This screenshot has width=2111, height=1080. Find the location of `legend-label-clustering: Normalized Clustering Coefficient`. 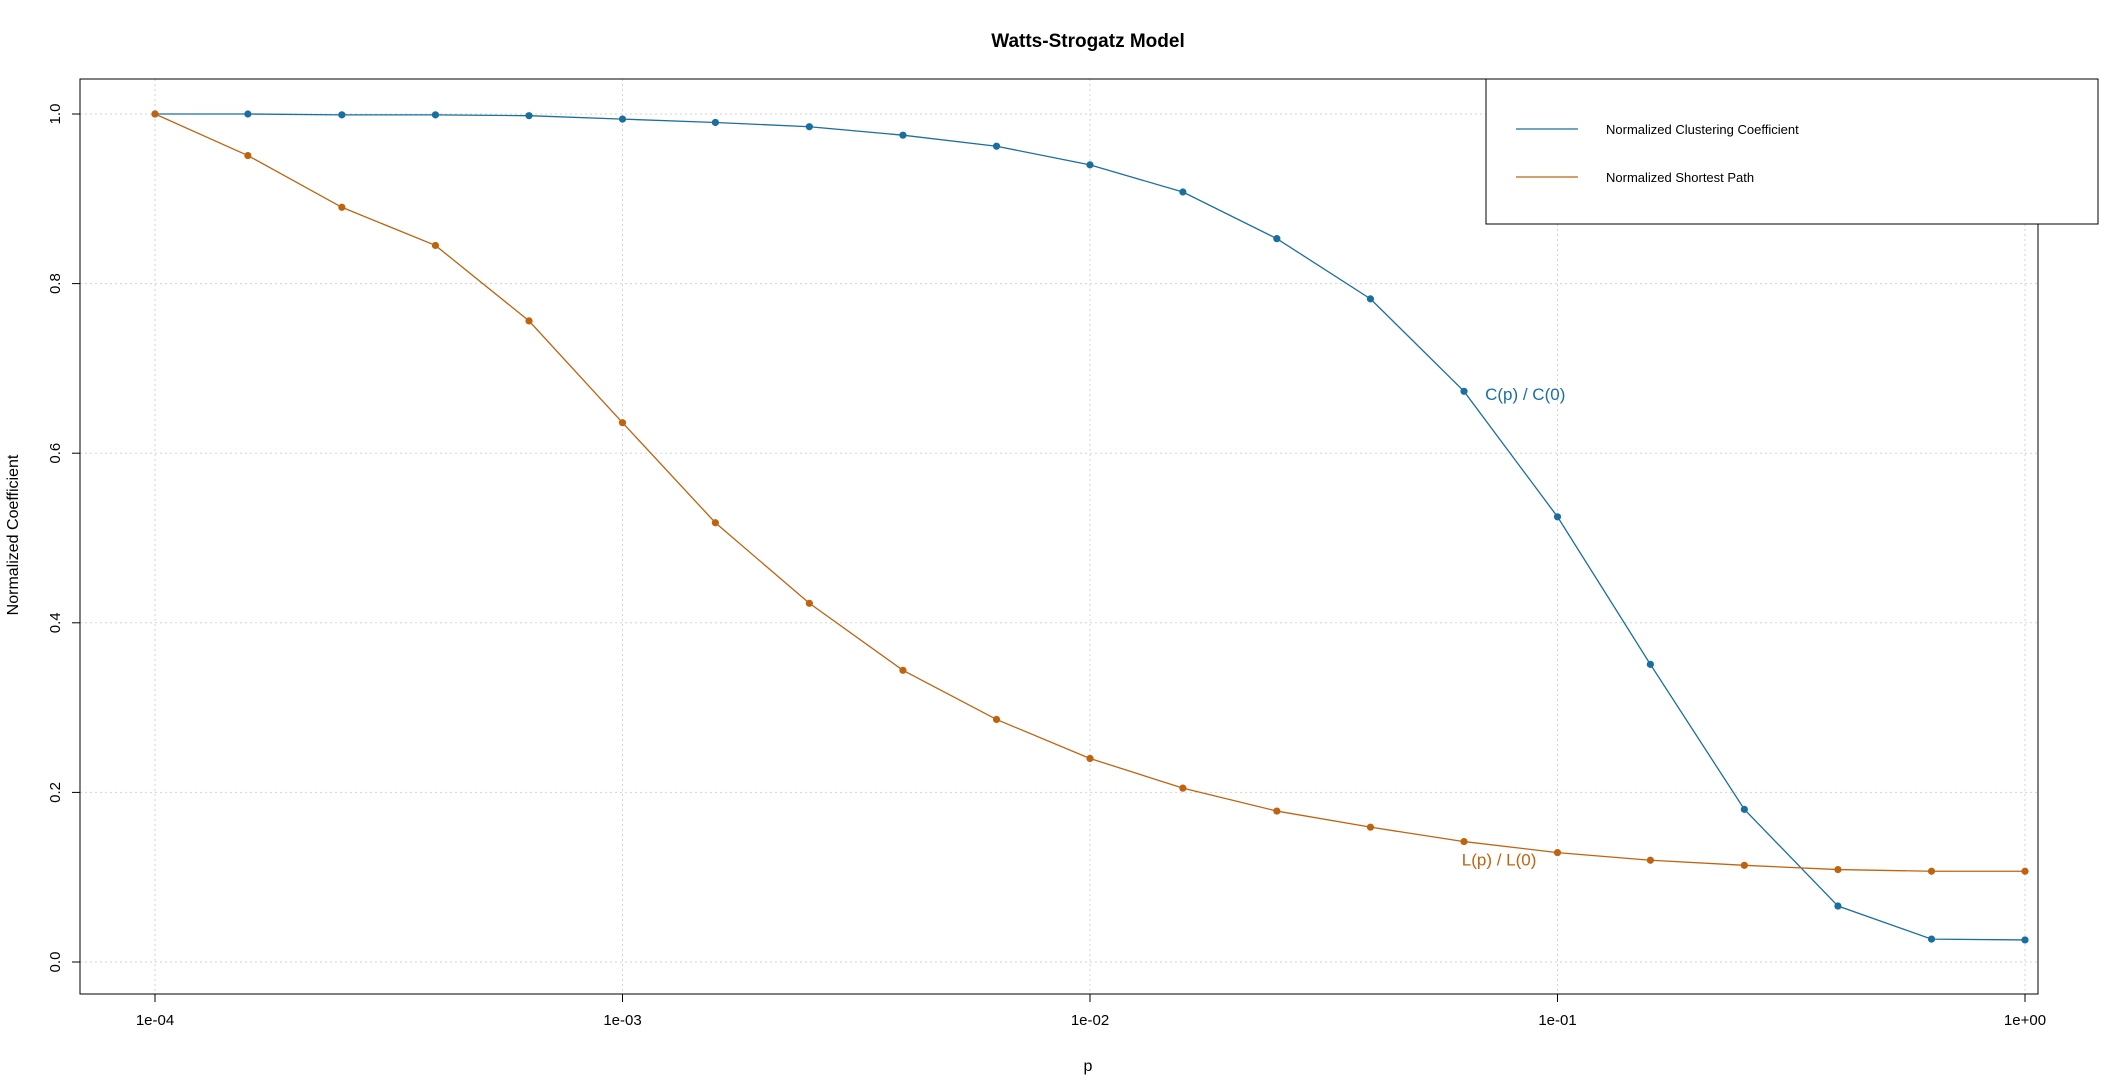

legend-label-clustering: Normalized Clustering Coefficient is located at coordinates (1702, 129).